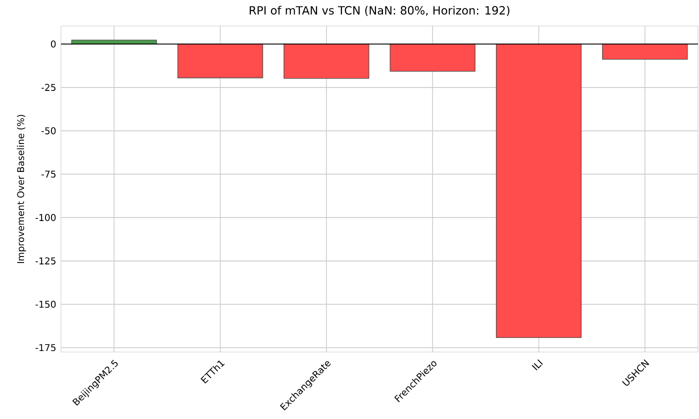 This screenshot has width=699, height=419. Describe the element at coordinates (49, 130) in the screenshot. I see `y-tick-label: -50` at that location.